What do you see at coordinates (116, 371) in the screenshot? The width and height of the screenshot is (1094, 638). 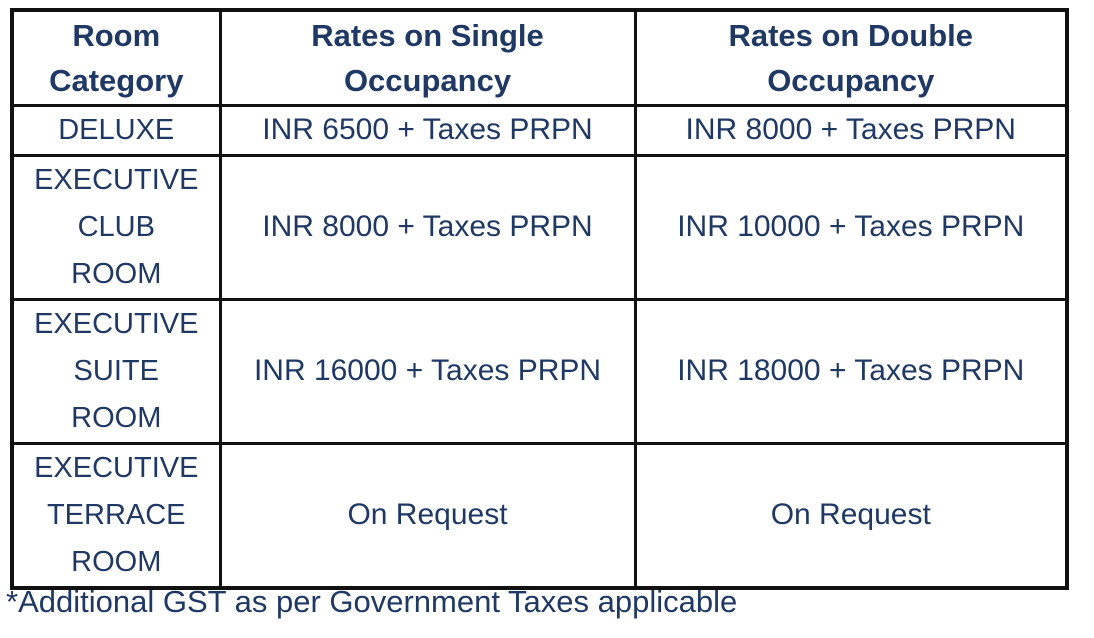 I see `cell-executive-suite-category: EXECUTIVE SUITE ROOM` at bounding box center [116, 371].